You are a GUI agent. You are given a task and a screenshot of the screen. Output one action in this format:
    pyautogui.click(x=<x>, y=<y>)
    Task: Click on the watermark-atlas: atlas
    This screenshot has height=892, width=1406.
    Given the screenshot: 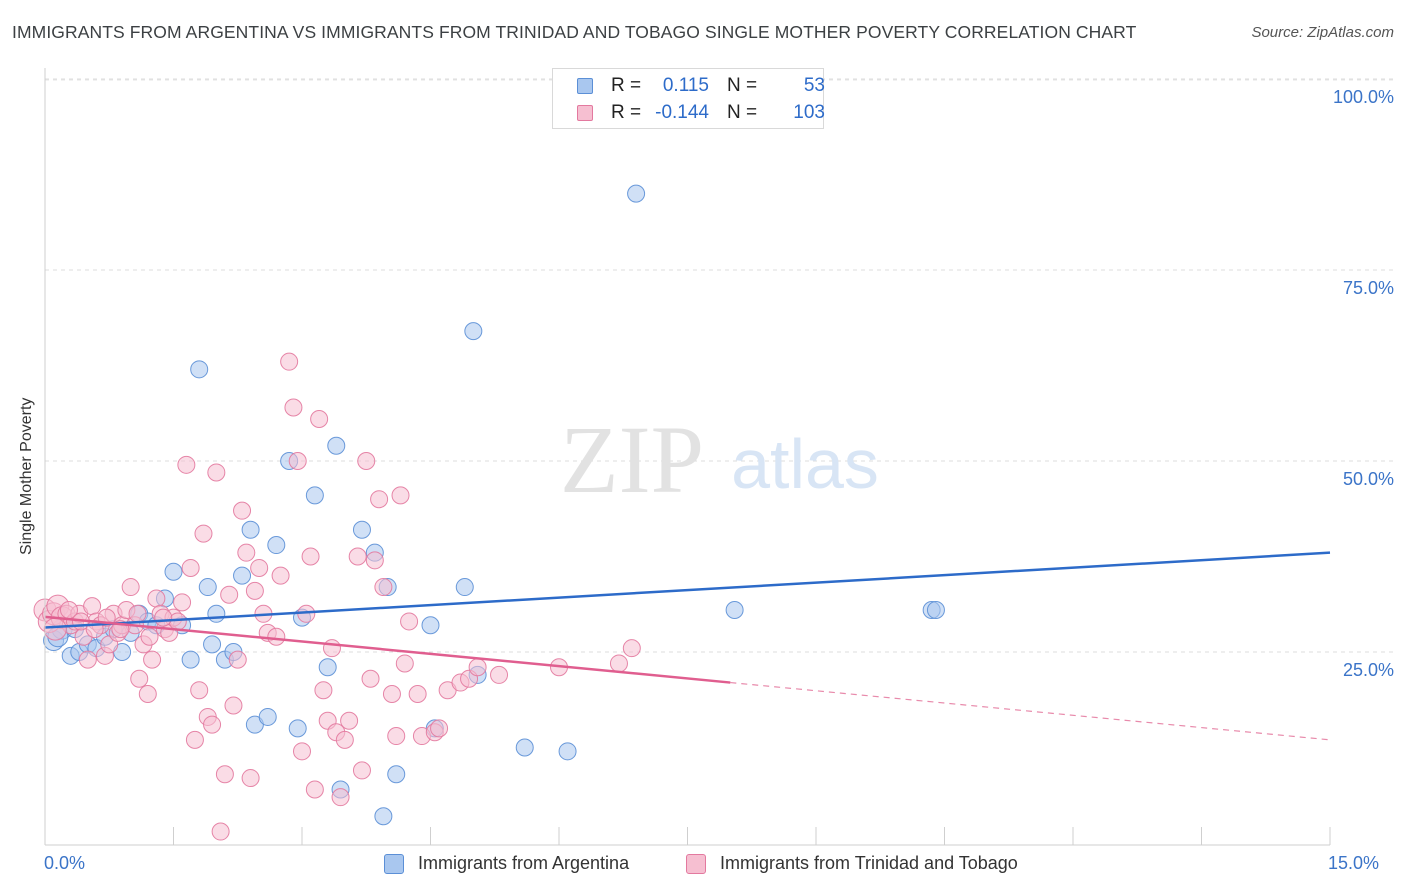 What is the action you would take?
    pyautogui.click(x=805, y=464)
    